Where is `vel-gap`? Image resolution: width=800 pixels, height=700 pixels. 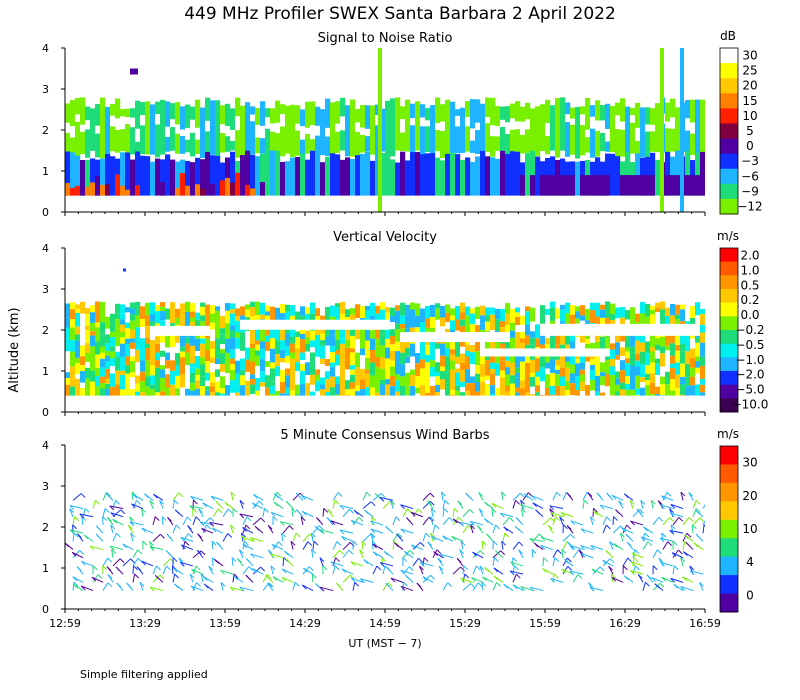 vel-gap is located at coordinates (455, 337).